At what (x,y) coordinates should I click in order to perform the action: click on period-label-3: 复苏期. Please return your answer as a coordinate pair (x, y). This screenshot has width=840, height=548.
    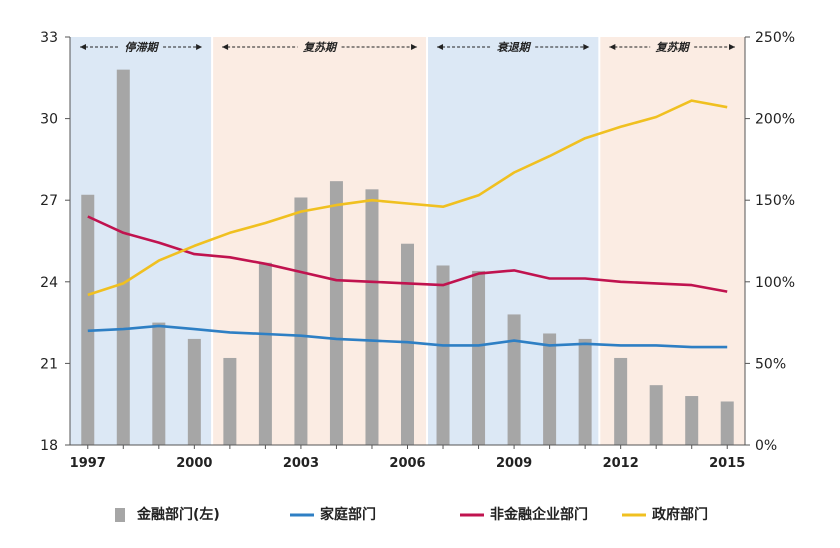
    Looking at the image, I should click on (673, 47).